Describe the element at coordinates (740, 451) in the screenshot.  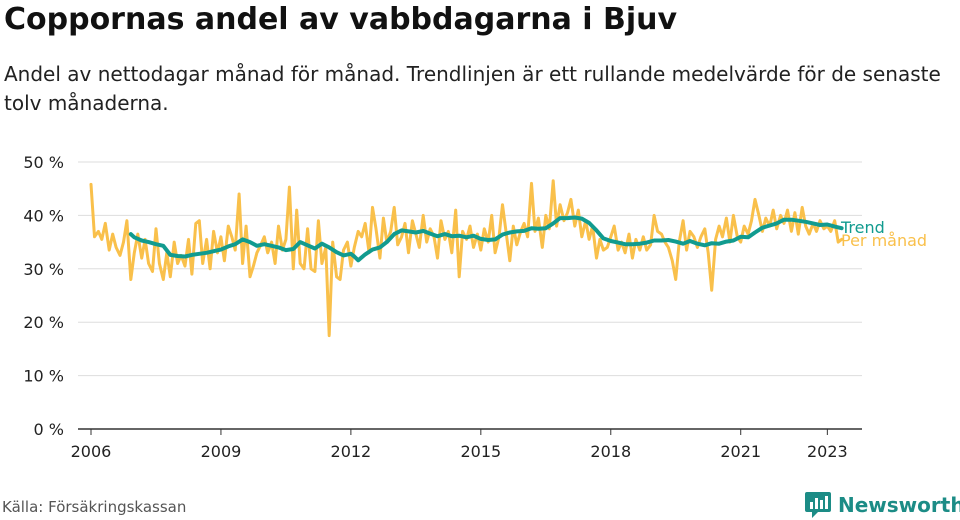
I see `x-tick-label: 2021` at that location.